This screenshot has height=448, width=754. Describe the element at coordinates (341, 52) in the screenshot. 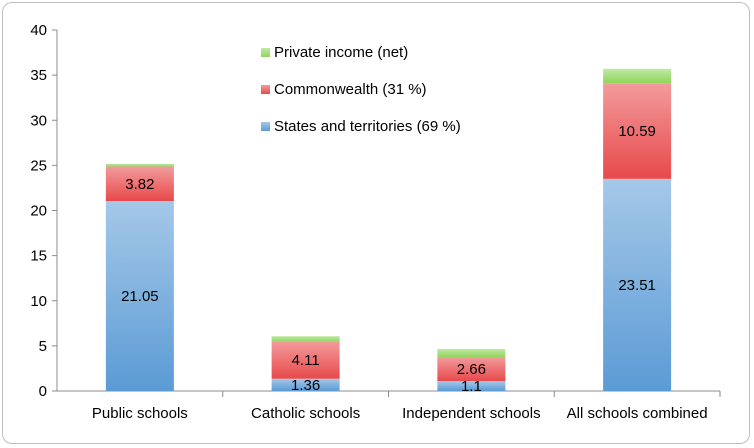

I see `legend-label: Private income (net)` at that location.